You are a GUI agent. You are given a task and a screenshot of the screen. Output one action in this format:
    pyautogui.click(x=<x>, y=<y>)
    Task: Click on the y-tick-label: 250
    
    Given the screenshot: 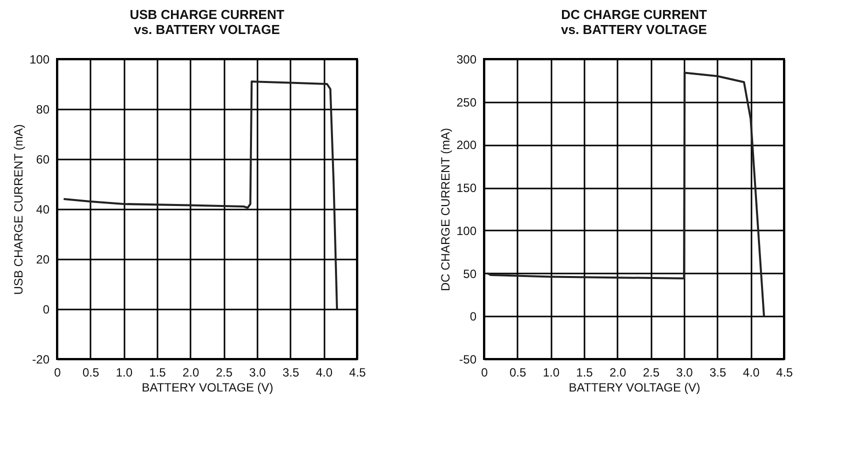 What is the action you would take?
    pyautogui.click(x=466, y=102)
    